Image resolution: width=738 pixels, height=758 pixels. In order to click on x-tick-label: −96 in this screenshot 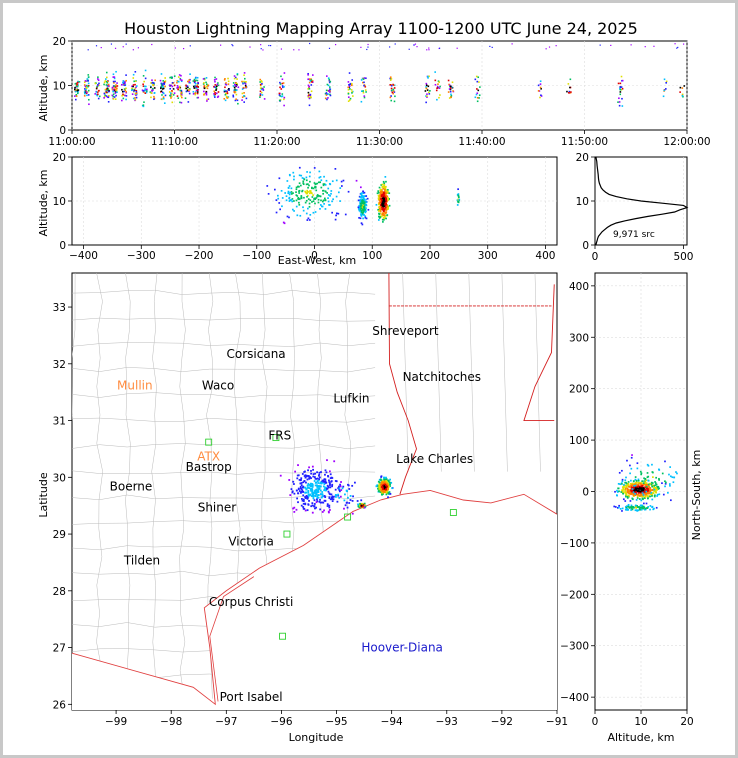, I will do `click(281, 722)`.